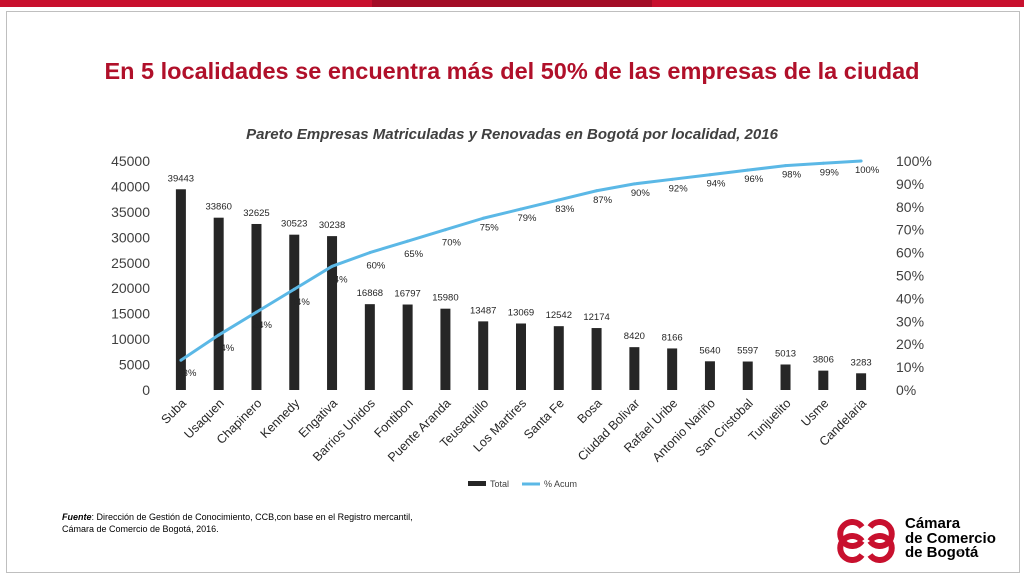 This screenshot has width=1024, height=576. Describe the element at coordinates (146, 390) in the screenshot. I see `y-left-tick-label: 0` at that location.